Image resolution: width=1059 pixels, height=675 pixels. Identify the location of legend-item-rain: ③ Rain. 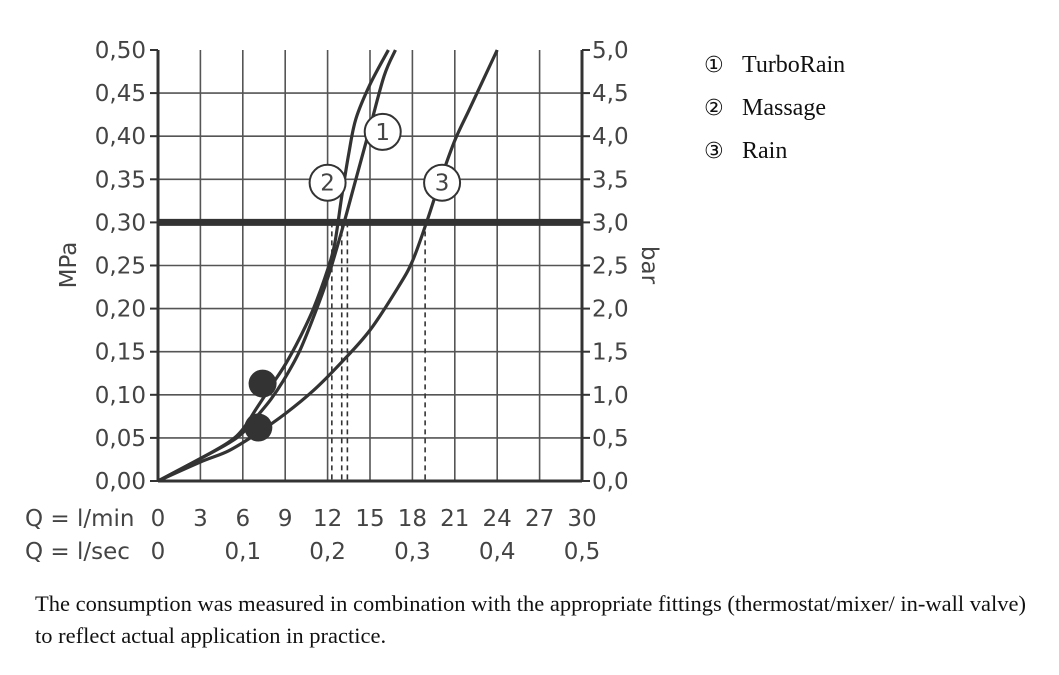
(774, 151).